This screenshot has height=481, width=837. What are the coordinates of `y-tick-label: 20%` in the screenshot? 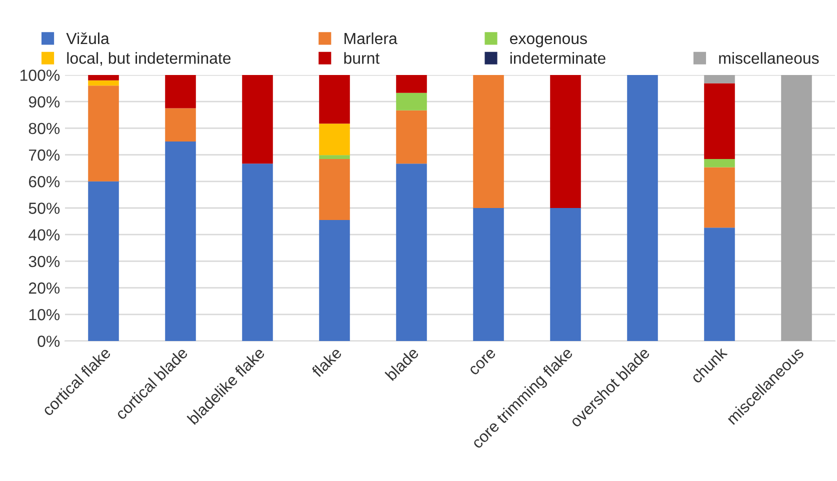 It's located at (44, 288).